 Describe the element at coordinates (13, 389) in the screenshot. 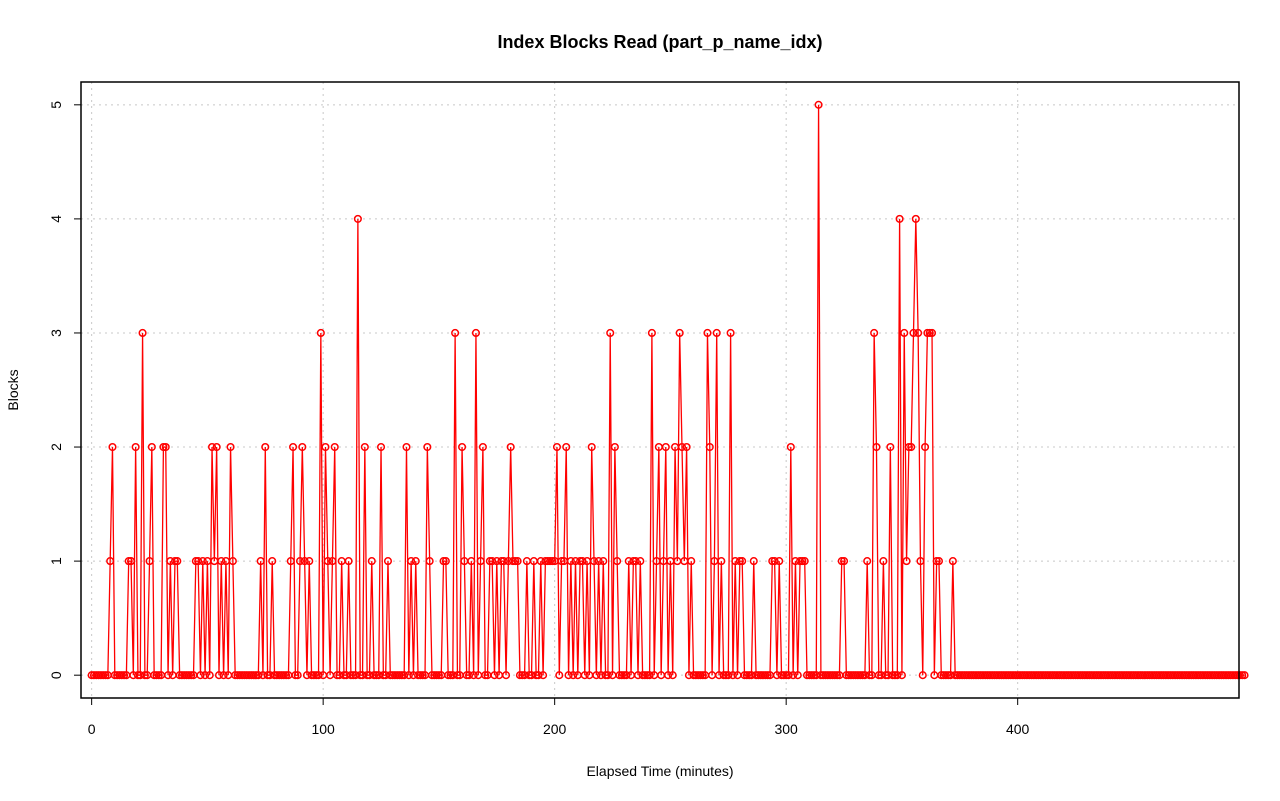

I see `y-axis-label: Blocks` at that location.